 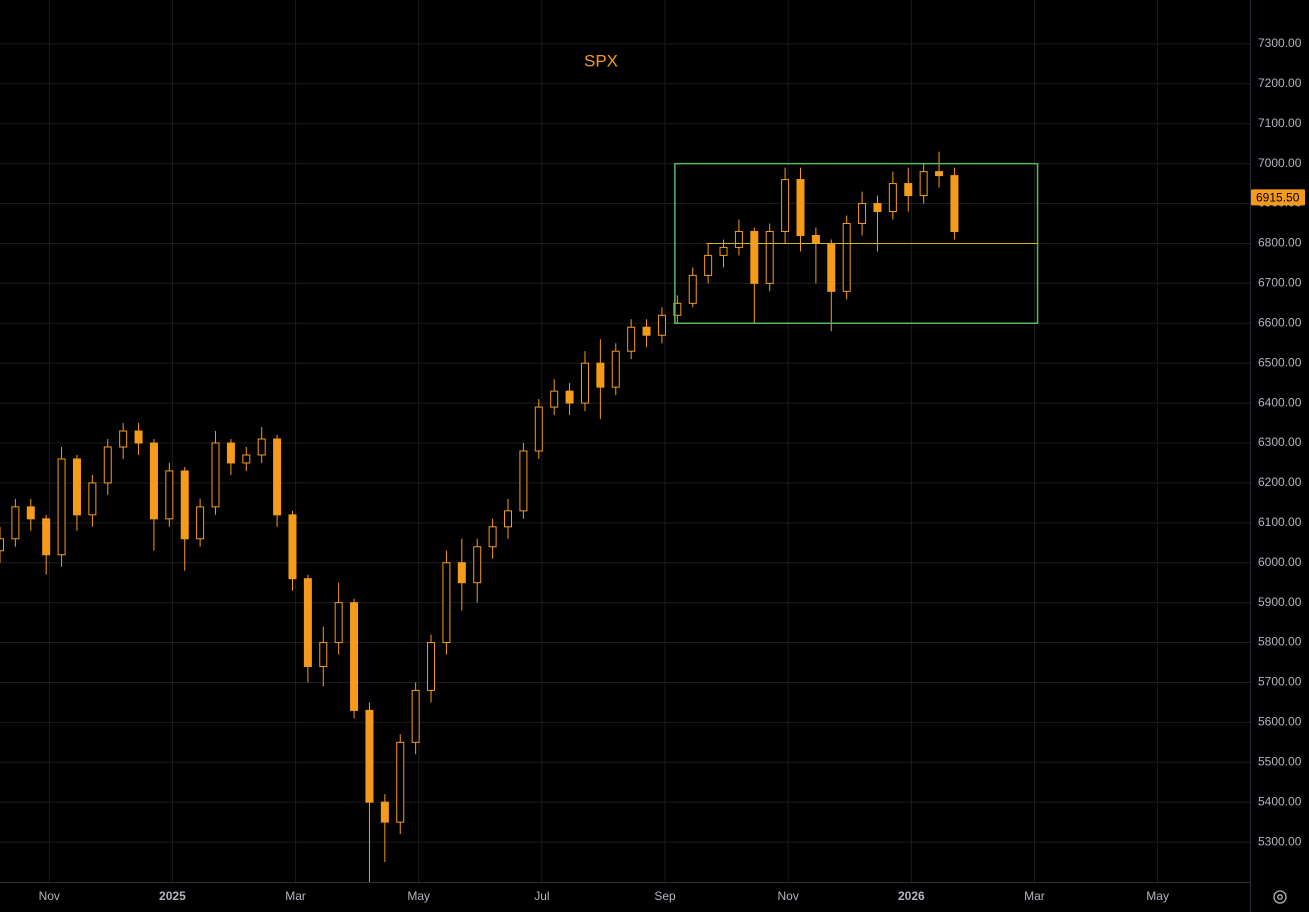 I want to click on y-tick-label: 6300.00, so click(x=1280, y=442).